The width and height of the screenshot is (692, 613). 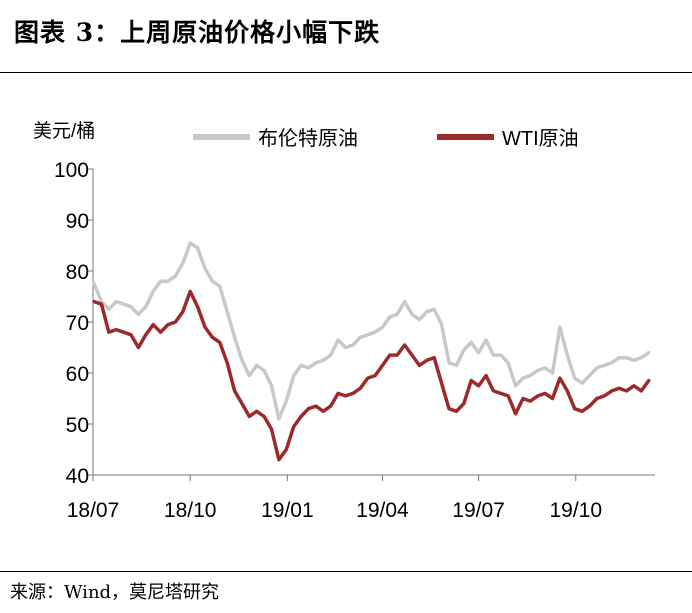 What do you see at coordinates (64, 131) in the screenshot?
I see `y-axis-unit-label: 美元/桶` at bounding box center [64, 131].